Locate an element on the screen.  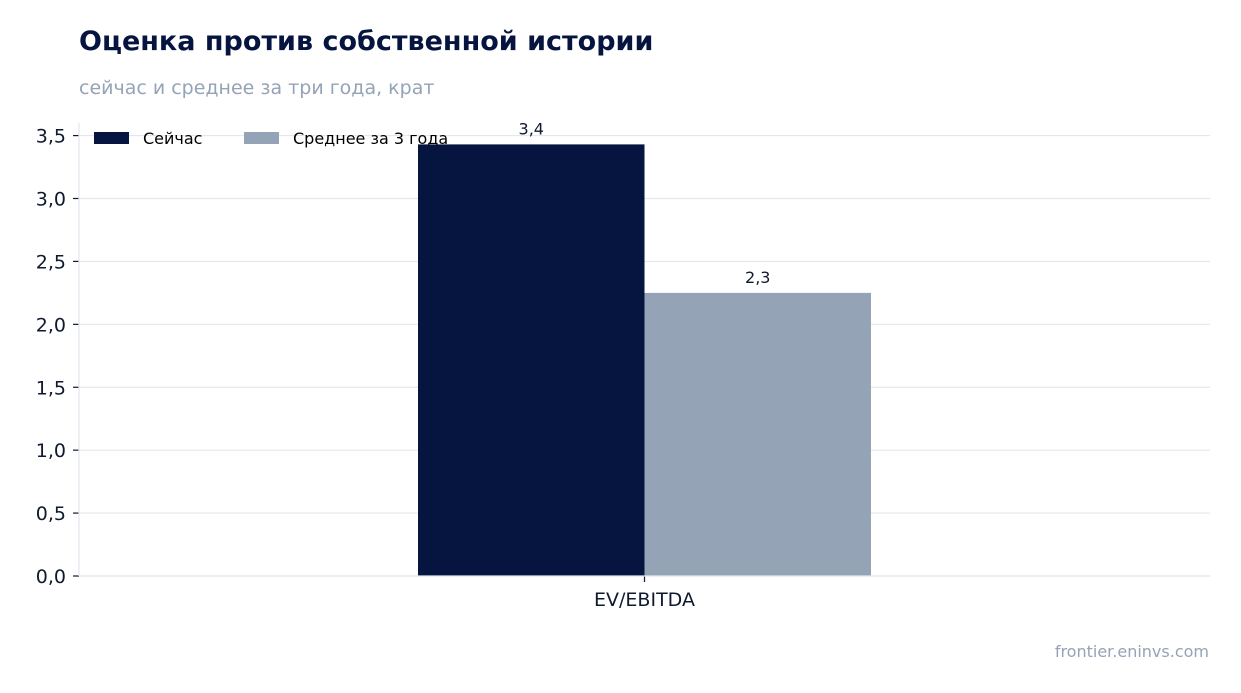
y-tick-label: 1,0 is located at coordinates (51, 451).